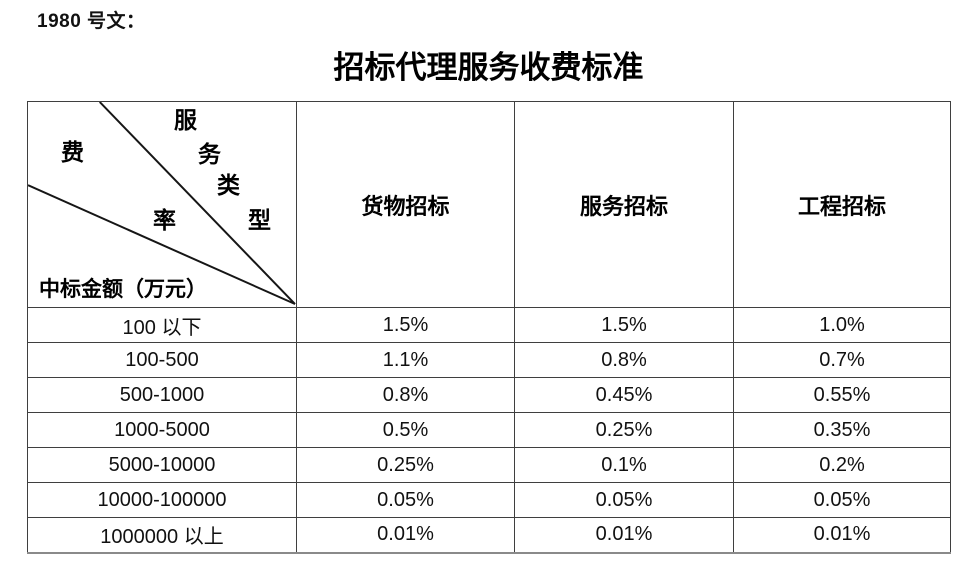 The height and width of the screenshot is (581, 976). I want to click on column-header-engineering-bidding: 工程招标, so click(842, 204).